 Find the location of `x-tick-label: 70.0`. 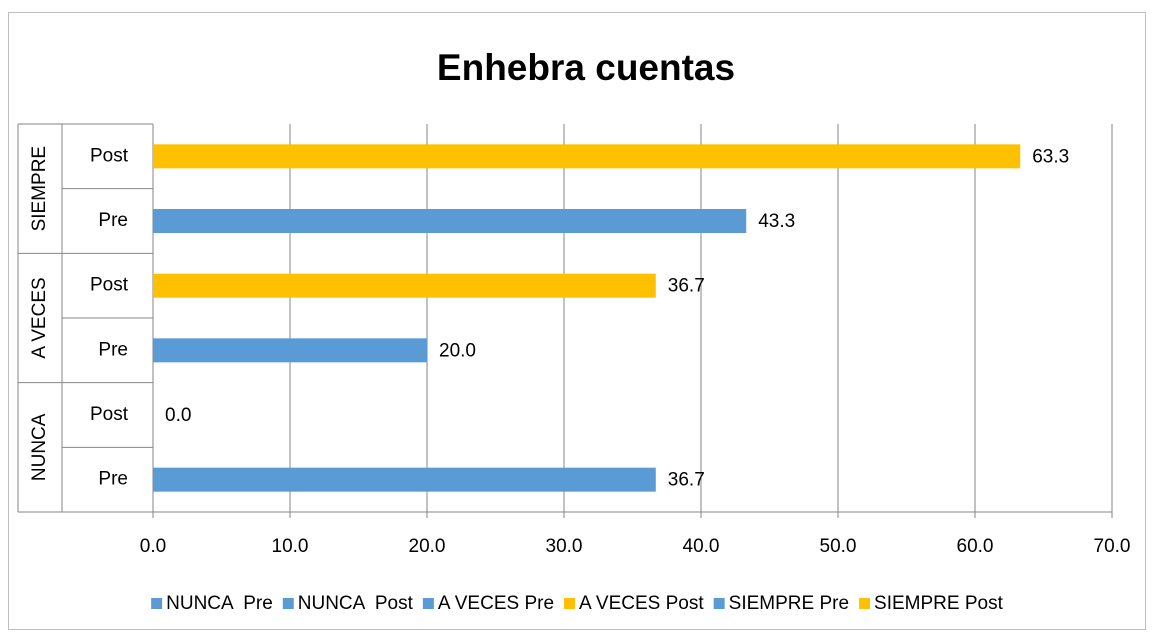

x-tick-label: 70.0 is located at coordinates (1112, 546).